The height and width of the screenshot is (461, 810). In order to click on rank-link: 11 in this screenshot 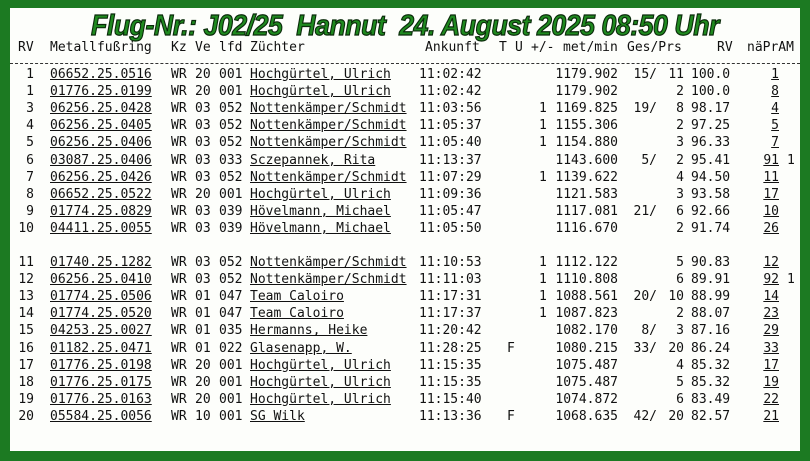, I will do `click(771, 177)`.